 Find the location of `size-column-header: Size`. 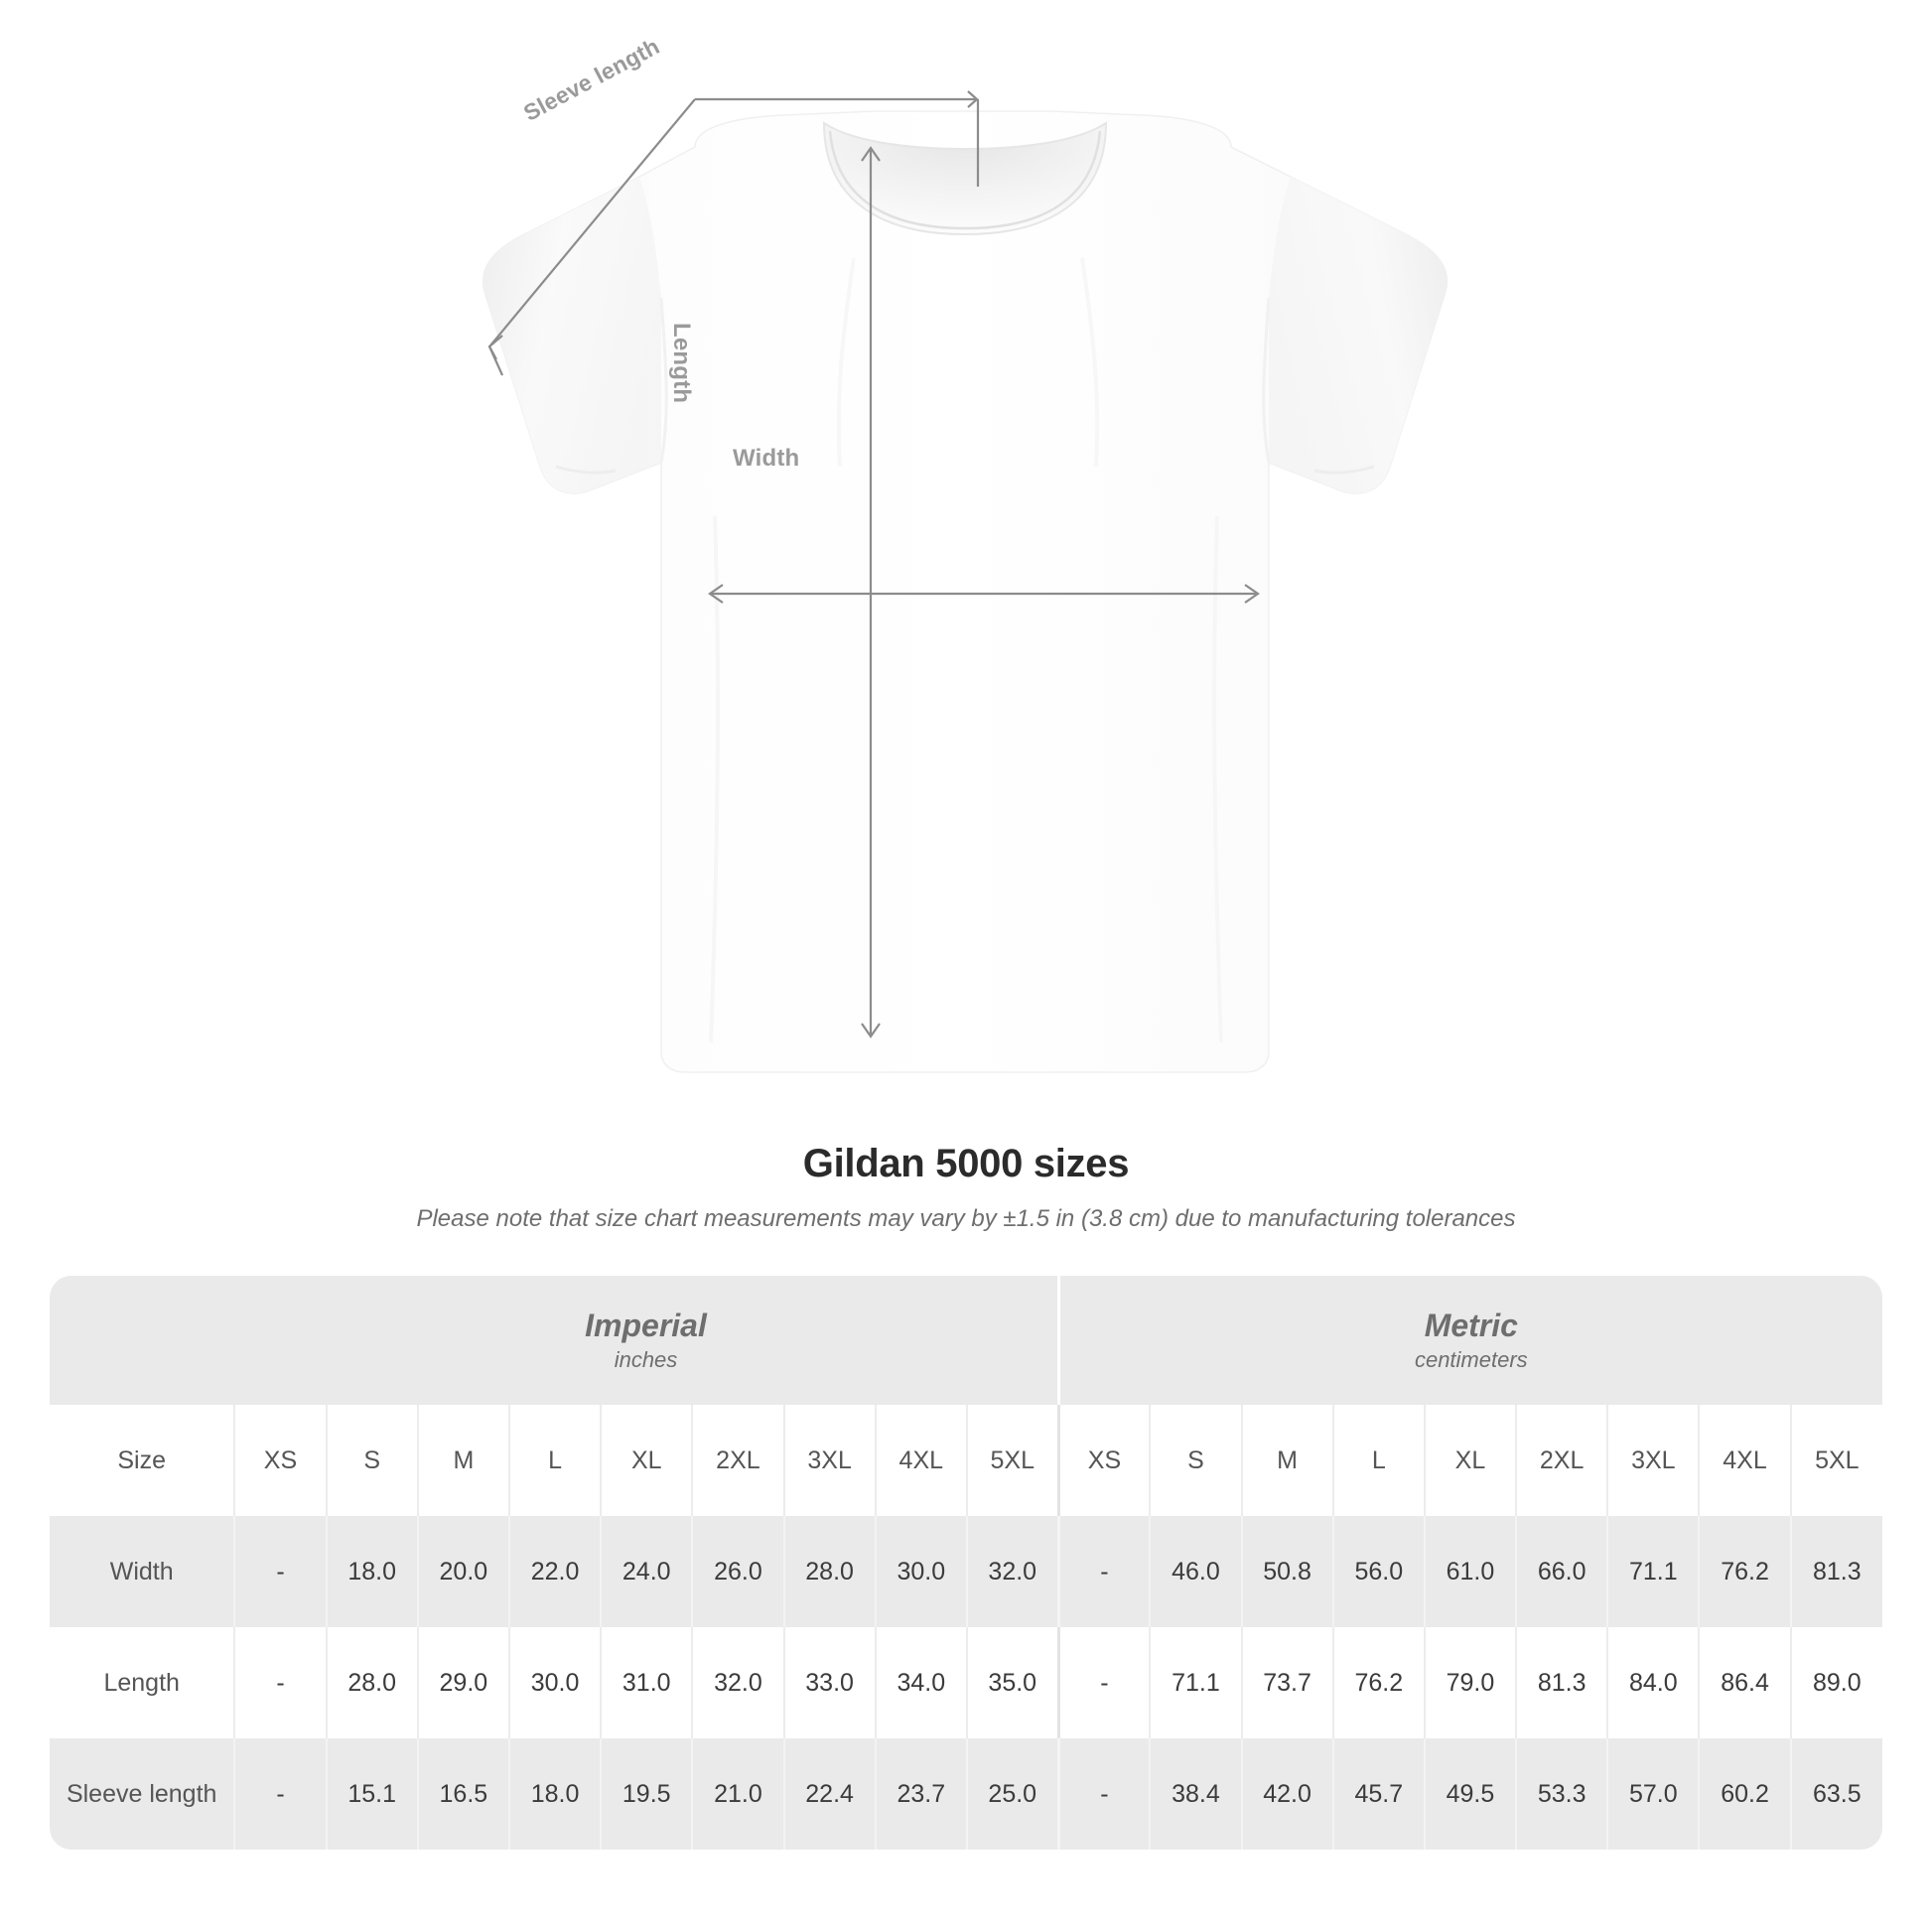

size-column-header: Size is located at coordinates (143, 1461).